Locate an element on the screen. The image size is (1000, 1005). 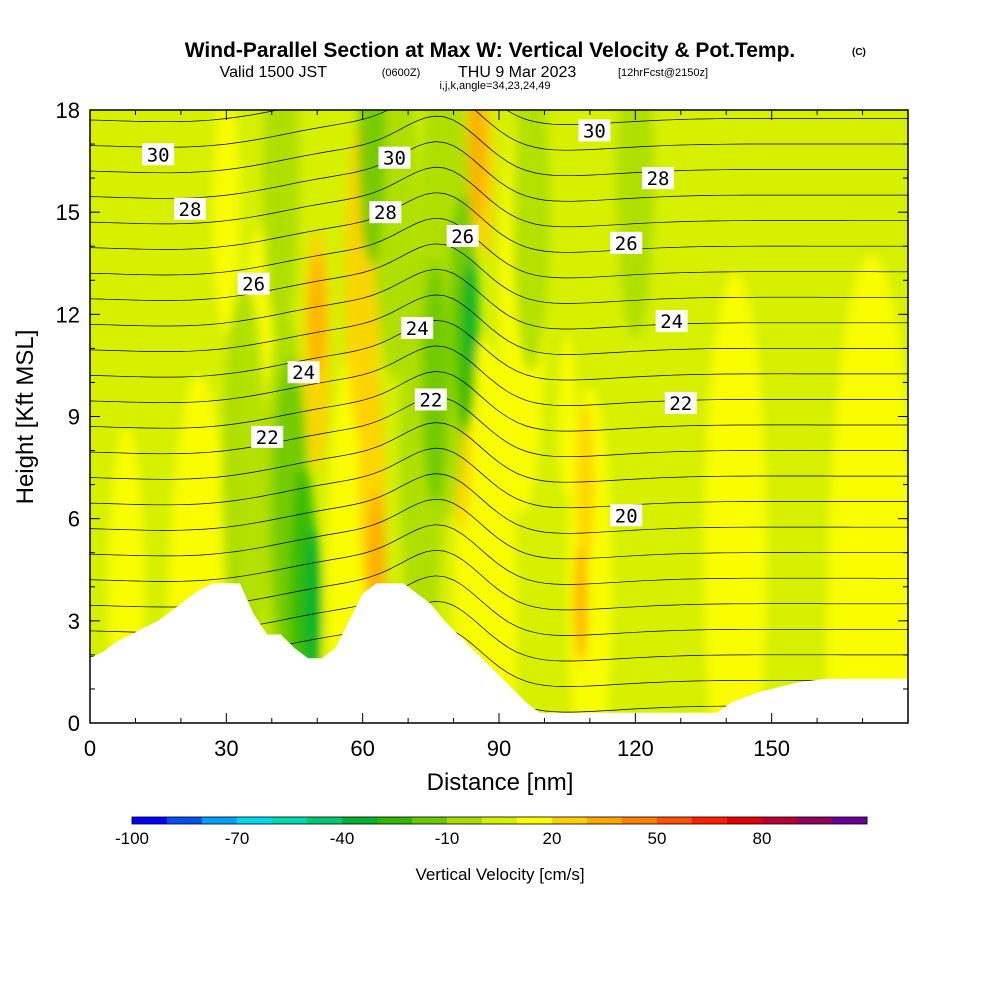
valid-time: Valid 1500 JST is located at coordinates (274, 72).